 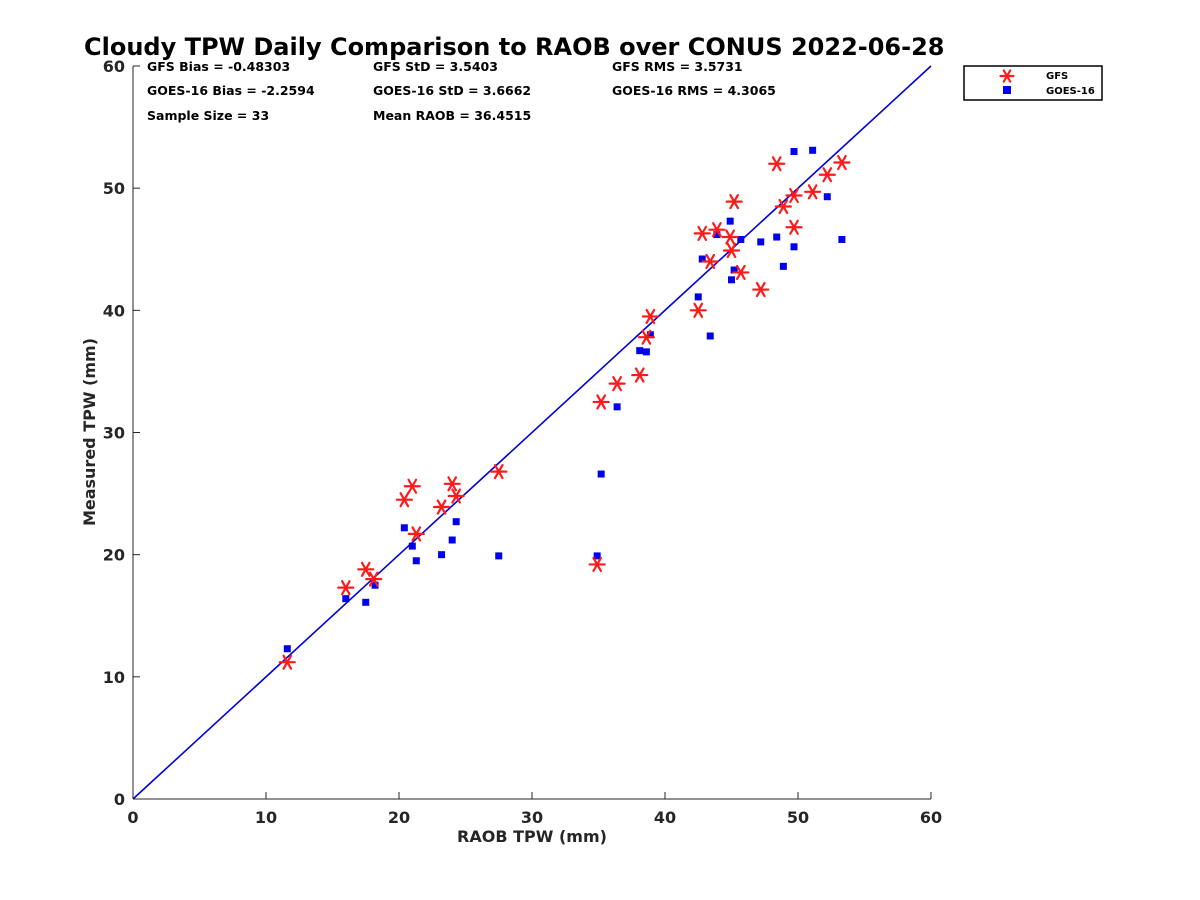 I want to click on legend-gfs-marker, so click(x=1007, y=76).